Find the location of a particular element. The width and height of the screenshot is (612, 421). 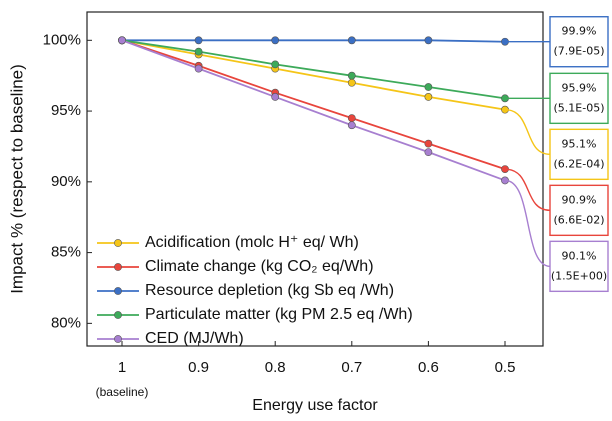

callout-value: 95.1% is located at coordinates (579, 143).